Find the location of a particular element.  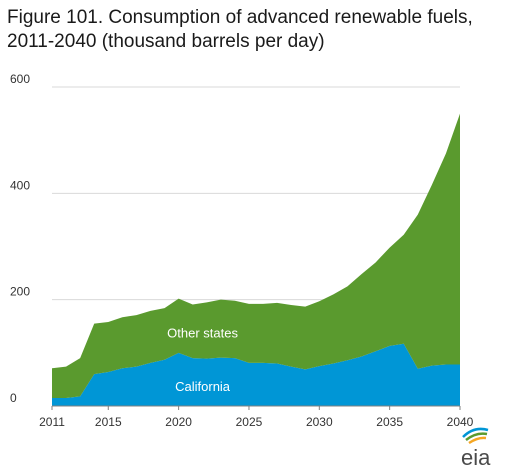

series-labels: California Other states is located at coordinates (202, 360).